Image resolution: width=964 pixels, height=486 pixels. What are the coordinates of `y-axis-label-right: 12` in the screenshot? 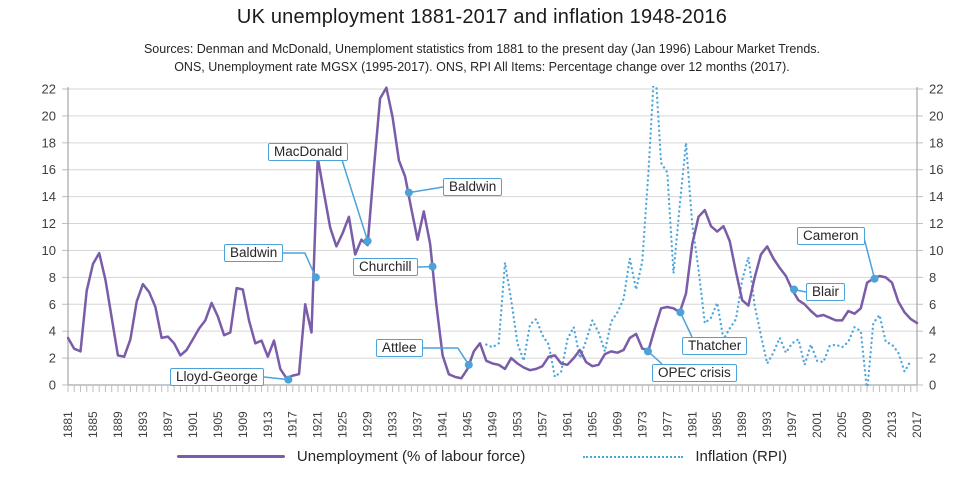 It's located at (936, 223).